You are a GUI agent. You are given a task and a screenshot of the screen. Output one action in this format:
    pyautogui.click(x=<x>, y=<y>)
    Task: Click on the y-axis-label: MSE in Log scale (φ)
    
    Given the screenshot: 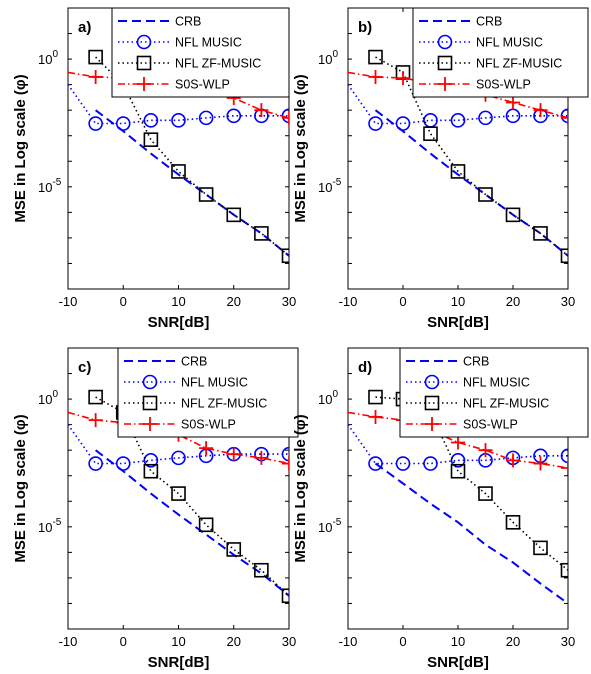 What is the action you would take?
    pyautogui.click(x=300, y=488)
    